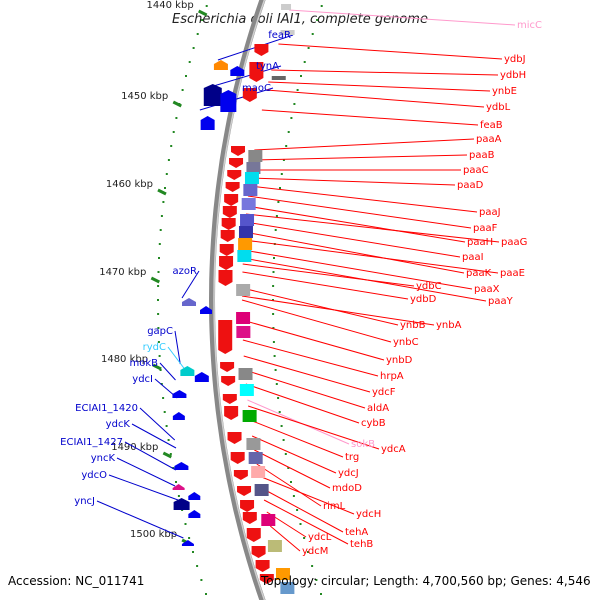 This screenshot has height=600, width=600. I want to click on gene-label-mokB: mokB, so click(143, 363).